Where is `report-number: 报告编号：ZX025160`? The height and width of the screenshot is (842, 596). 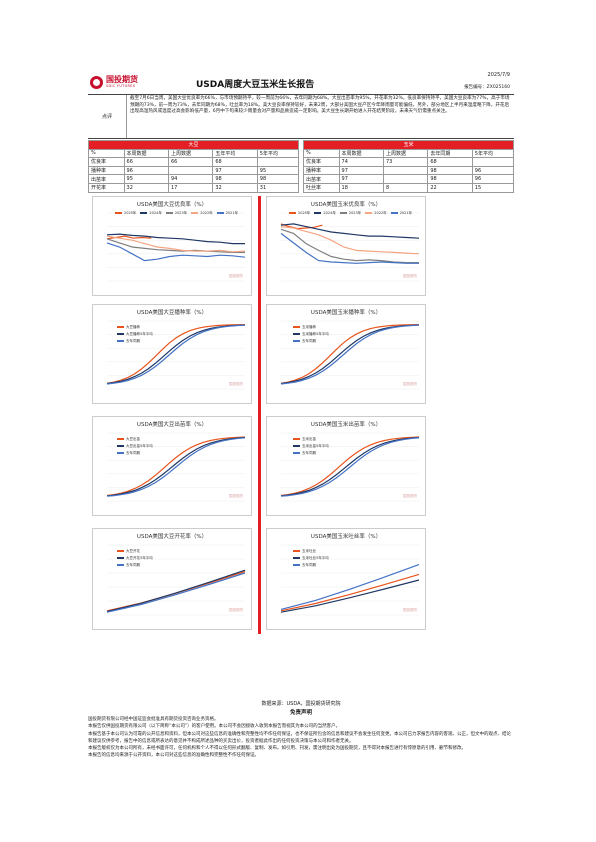 report-number: 报告编号：ZX025160 is located at coordinates (487, 87).